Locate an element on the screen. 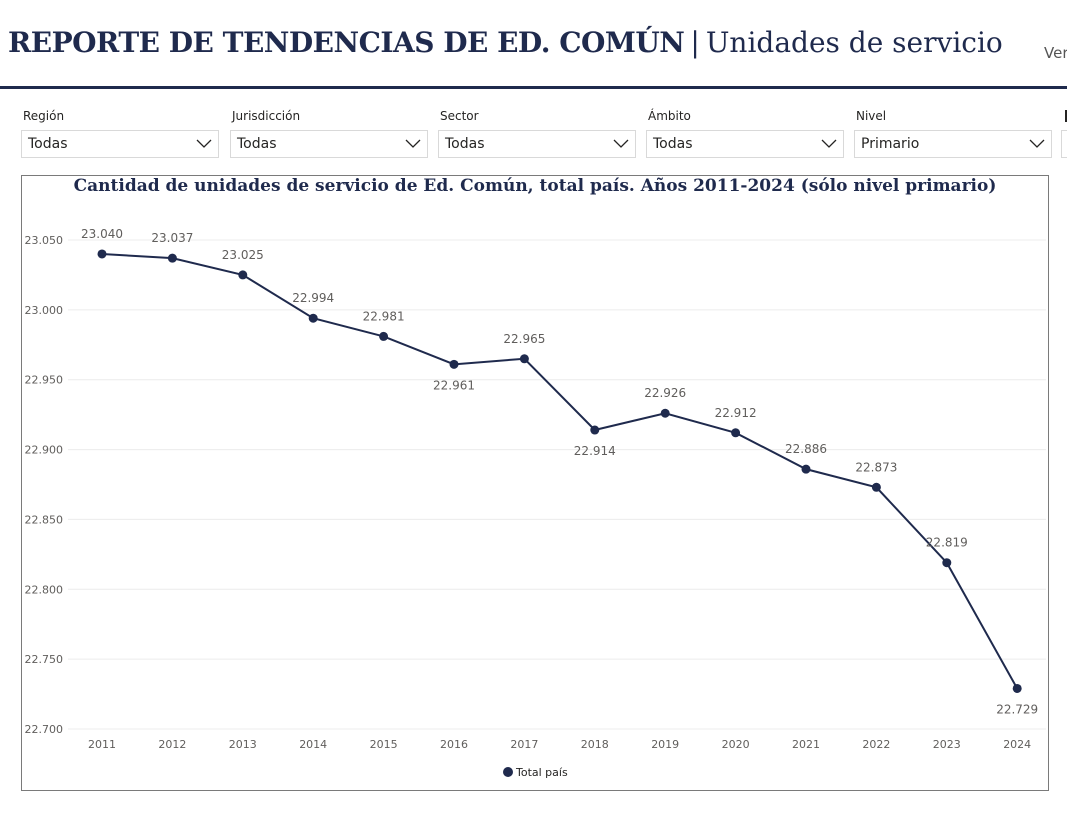 The width and height of the screenshot is (1067, 827). slicer-partial is located at coordinates (1064, 134).